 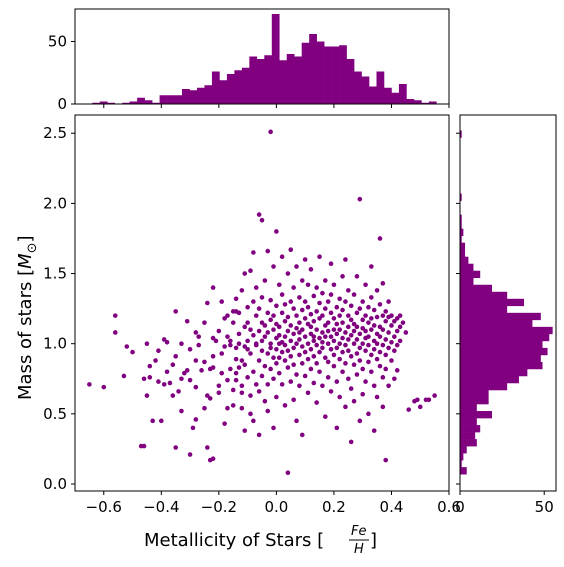 I want to click on y-tick-label: 0.5, so click(x=55, y=414).